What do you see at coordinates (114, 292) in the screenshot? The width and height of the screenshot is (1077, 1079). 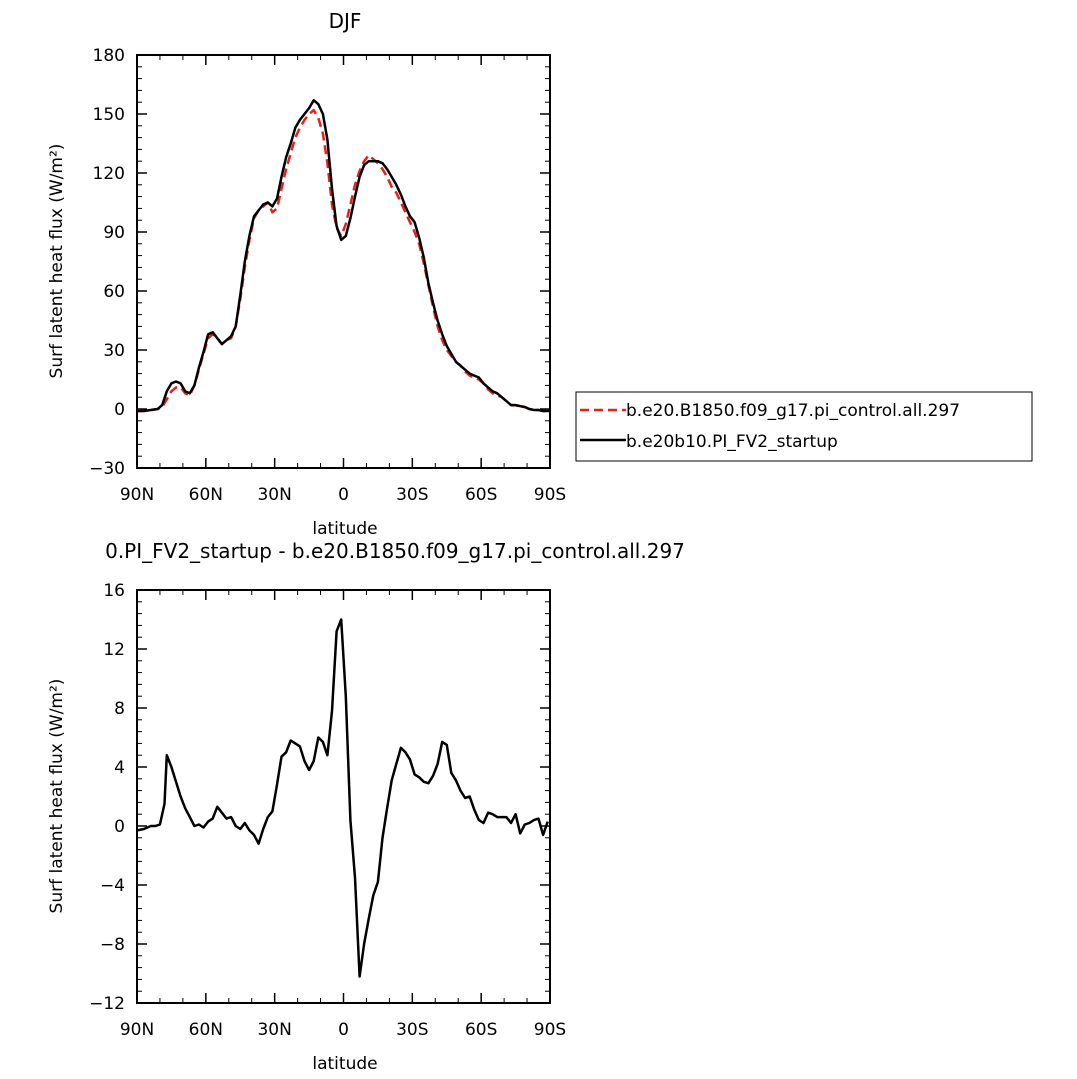 I see `y-tick-label: 60` at bounding box center [114, 292].